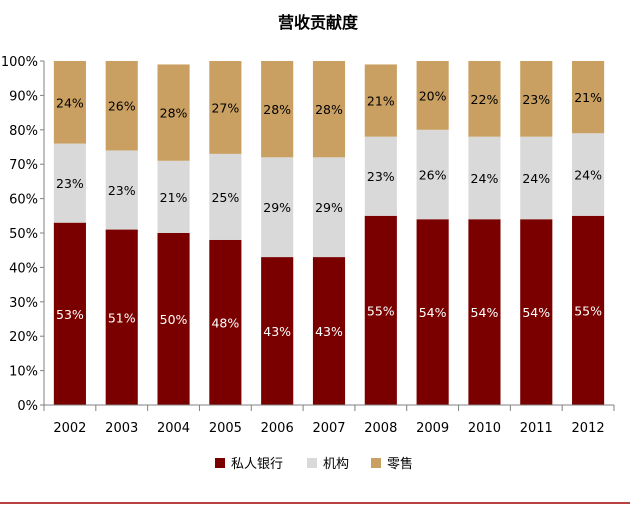 Image resolution: width=630 pixels, height=507 pixels. I want to click on y-tick-label: 0%, so click(27, 406).